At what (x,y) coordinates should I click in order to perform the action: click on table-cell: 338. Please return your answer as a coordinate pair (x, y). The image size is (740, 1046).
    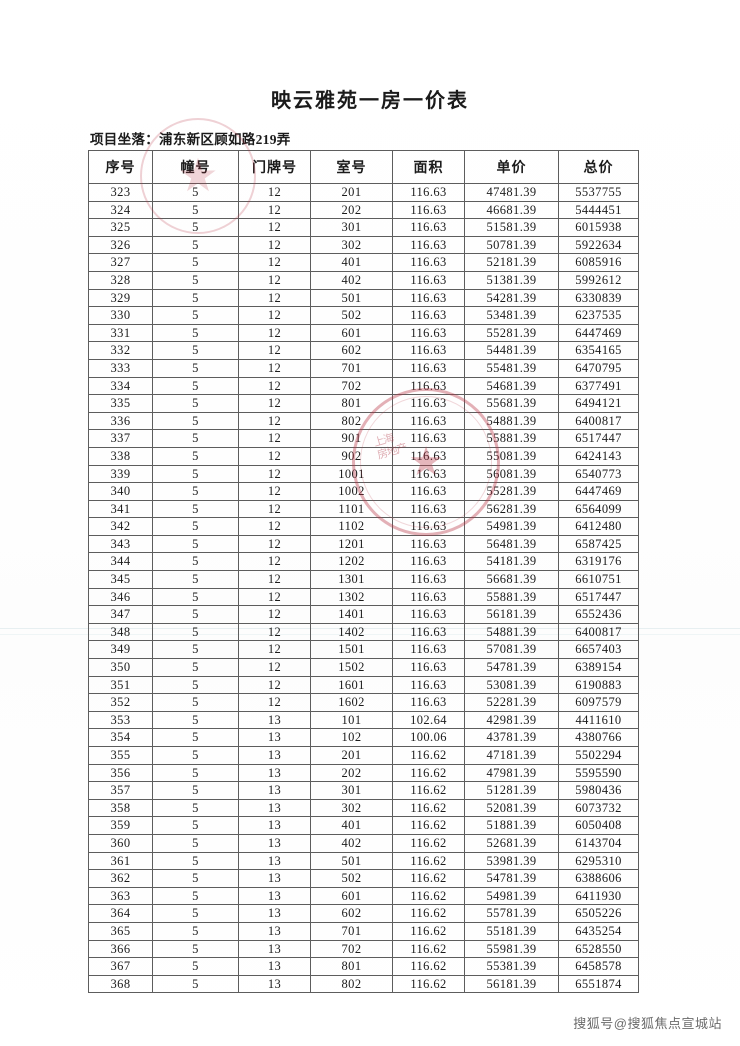
    Looking at the image, I should click on (120, 456).